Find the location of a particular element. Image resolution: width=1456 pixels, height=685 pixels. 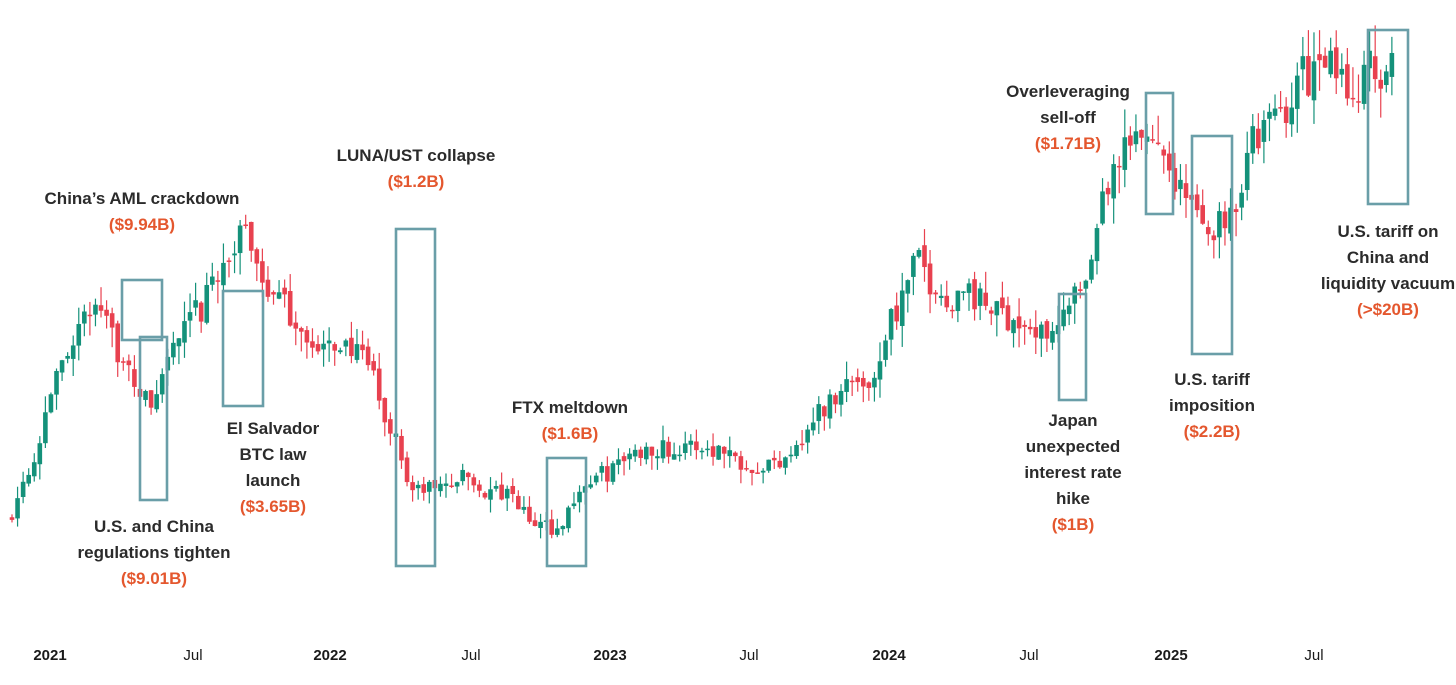

header-fragment is located at coordinates (280, 3).